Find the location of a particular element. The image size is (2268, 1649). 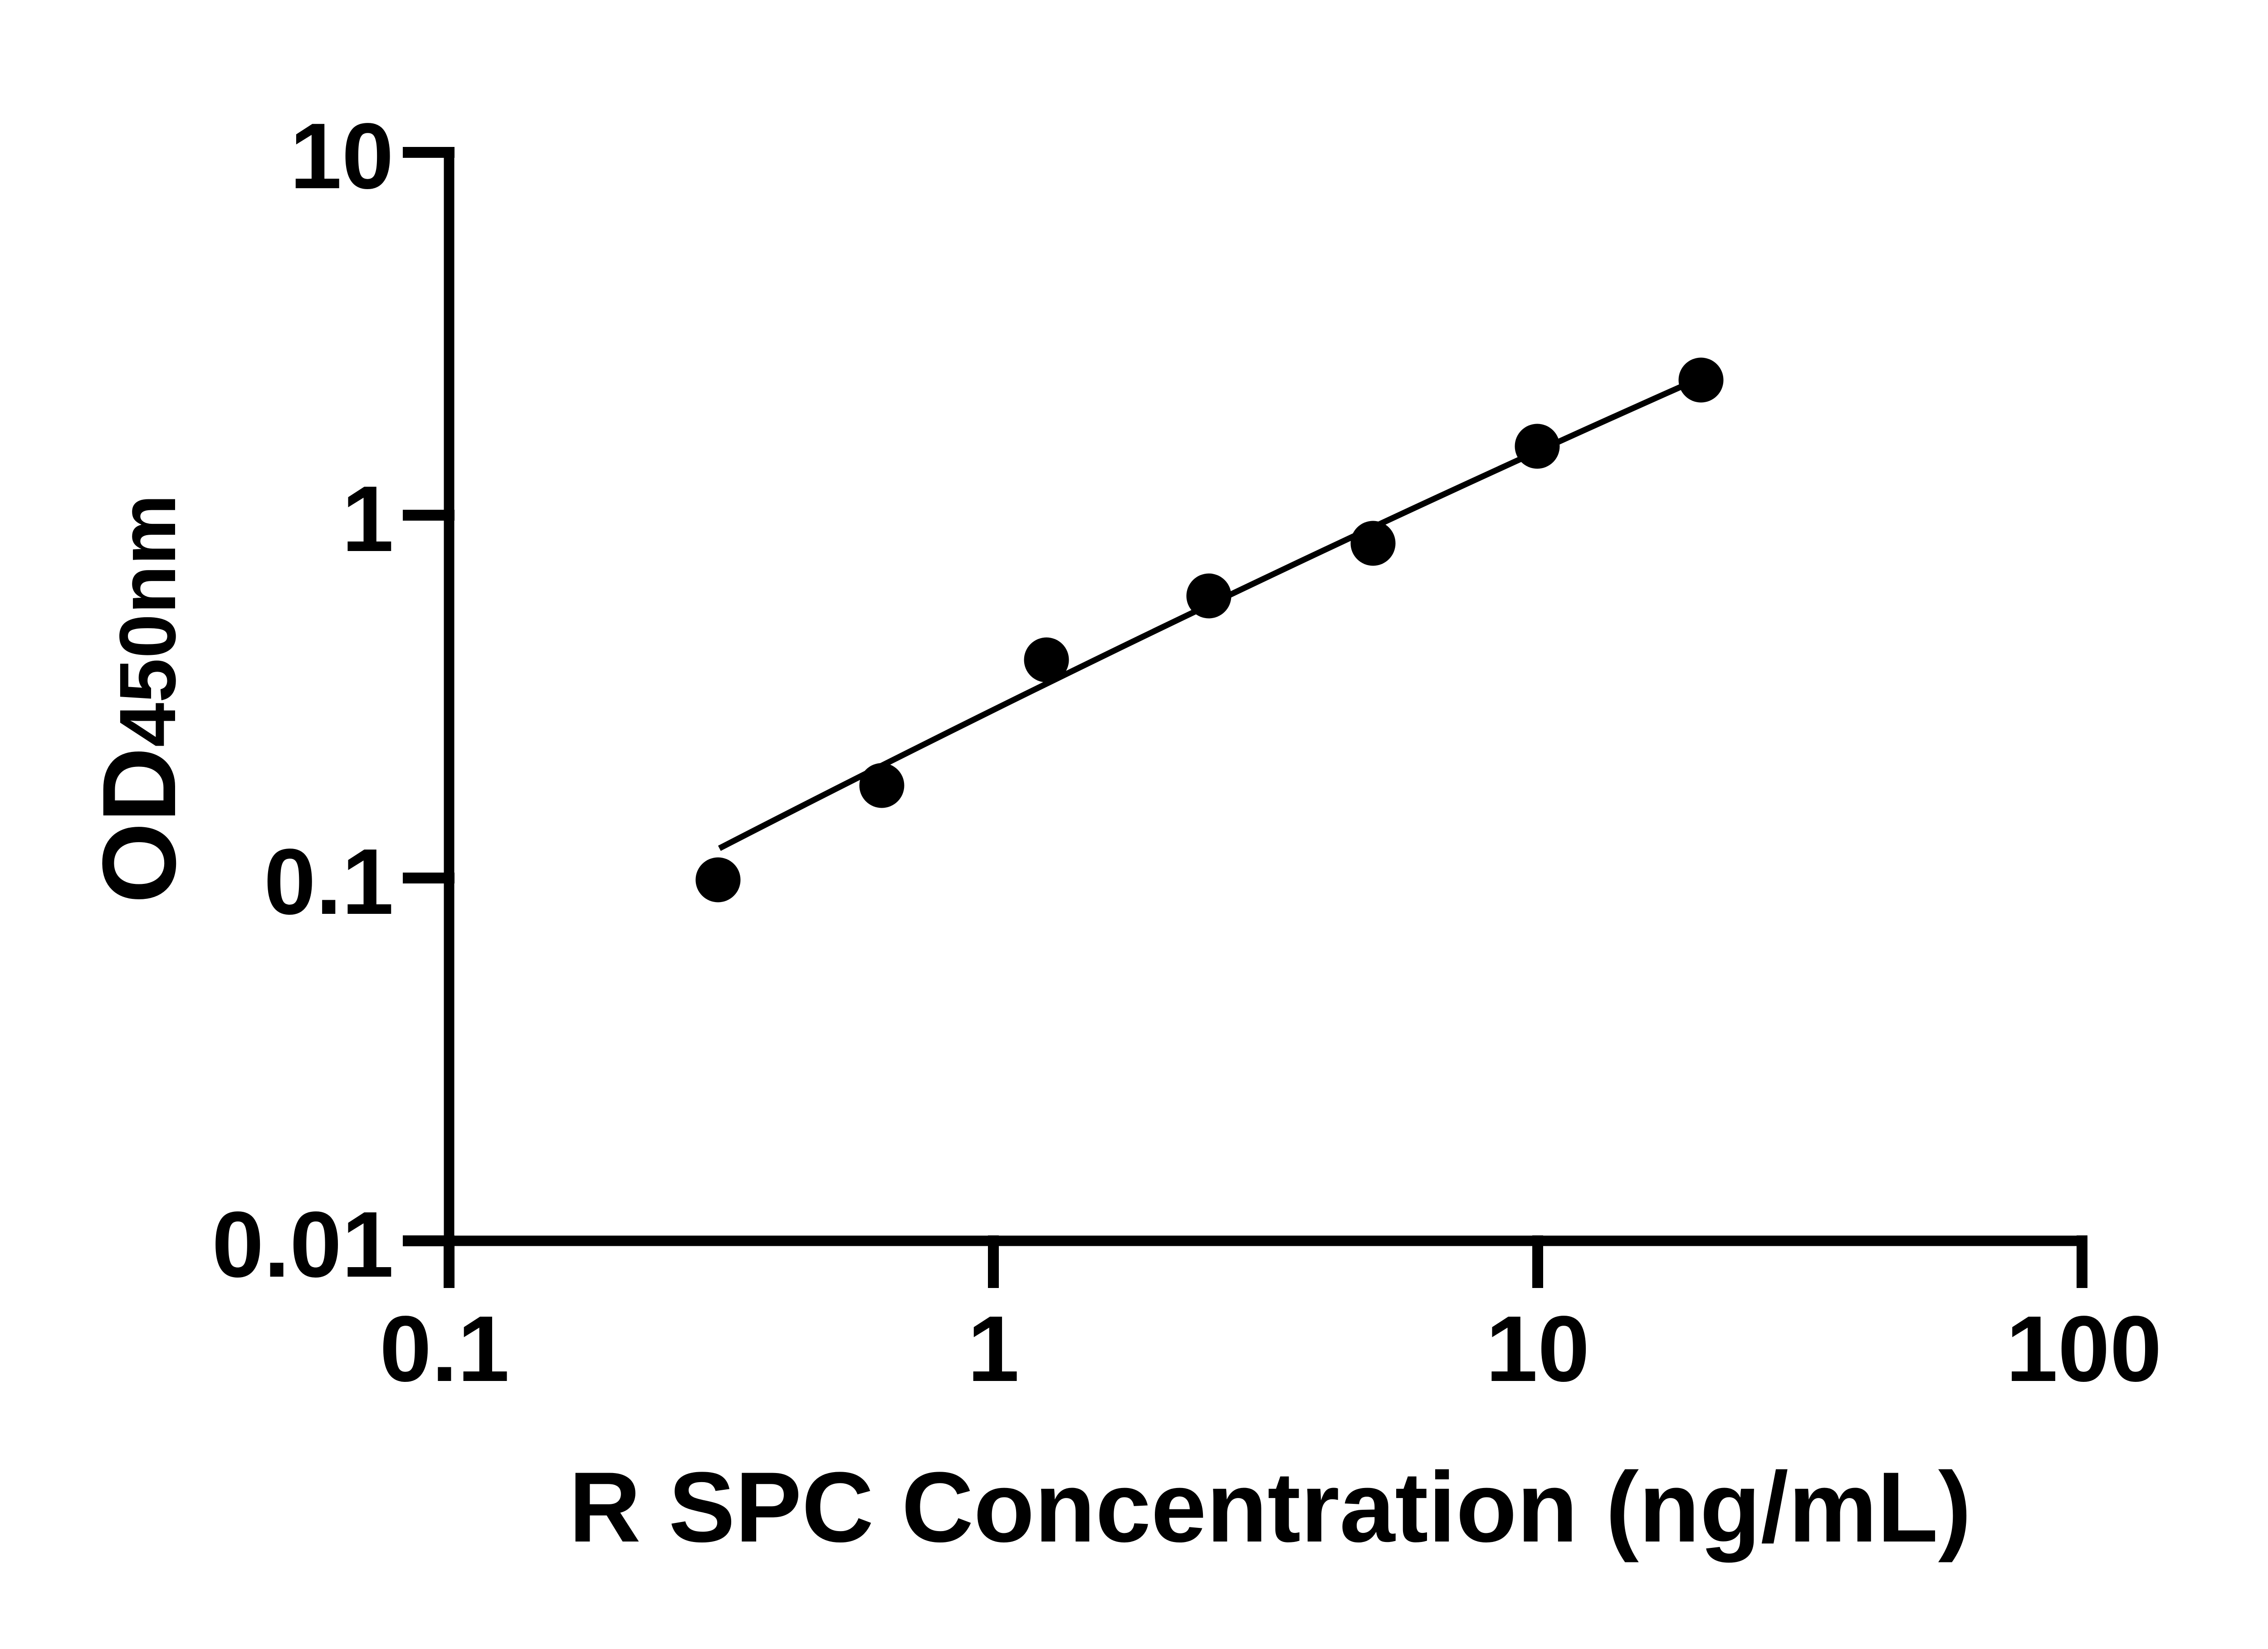

svg-text: 0.01 is located at coordinates (303, 1244).